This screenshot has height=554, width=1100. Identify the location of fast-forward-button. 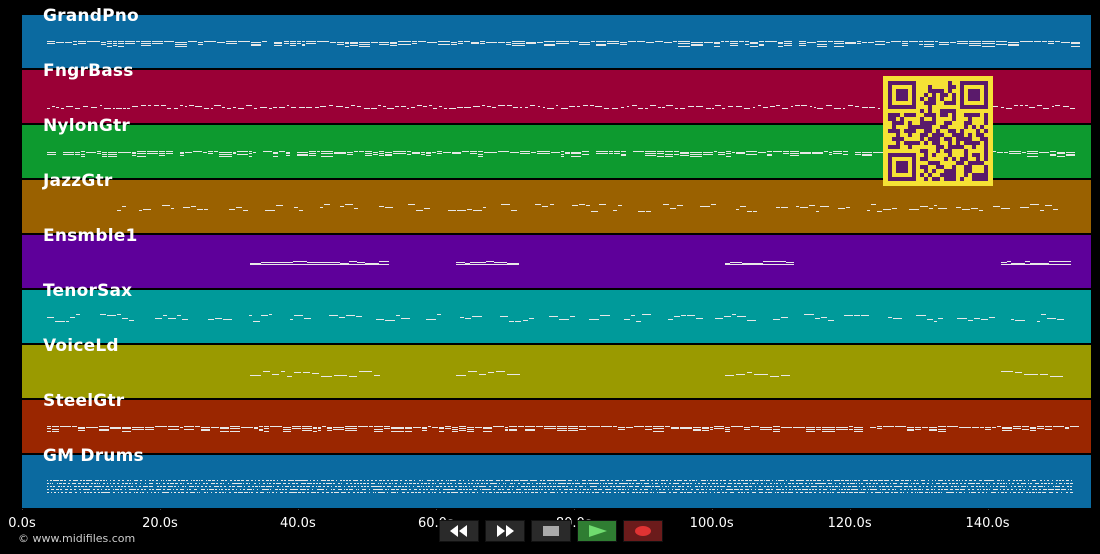
(505, 531).